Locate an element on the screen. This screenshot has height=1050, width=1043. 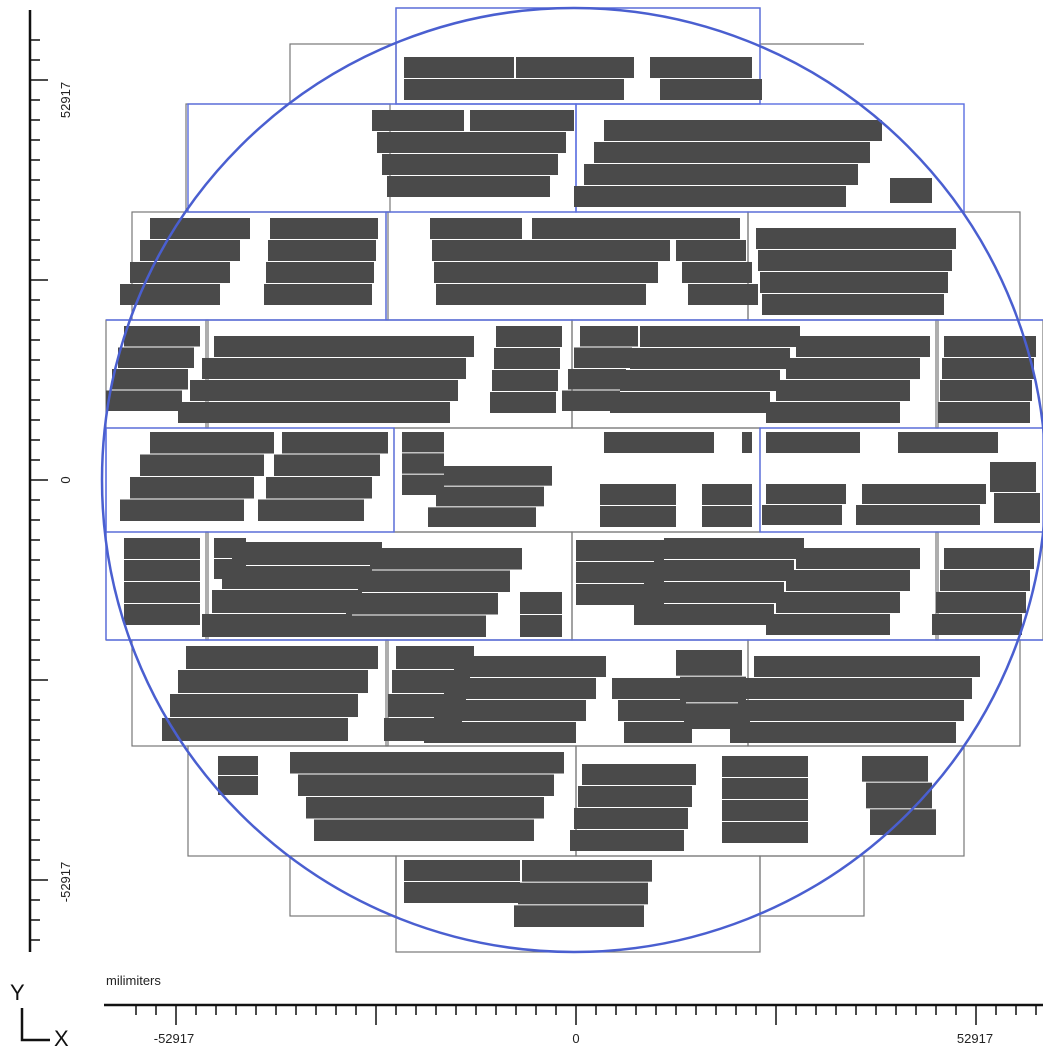
x-tick-label-zero: 0 is located at coordinates (575, 1038).